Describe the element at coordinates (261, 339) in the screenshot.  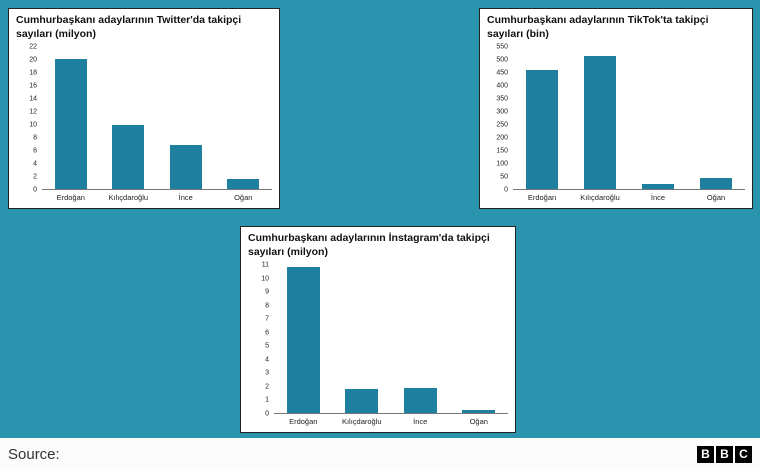
I see `y-axis: 11 10 9 8 7 6 5 4 3 2 1 0` at that location.